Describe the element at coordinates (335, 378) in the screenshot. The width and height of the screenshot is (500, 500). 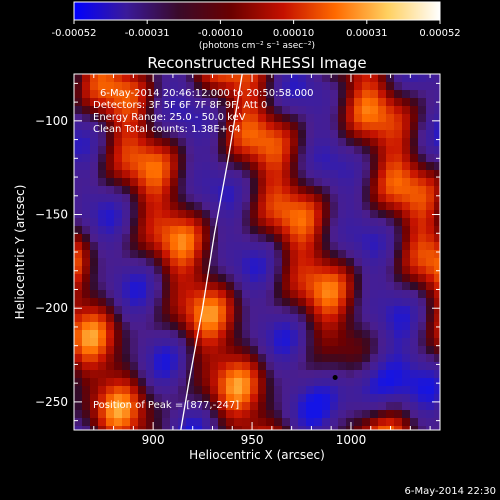
I see `peak-marker` at that location.